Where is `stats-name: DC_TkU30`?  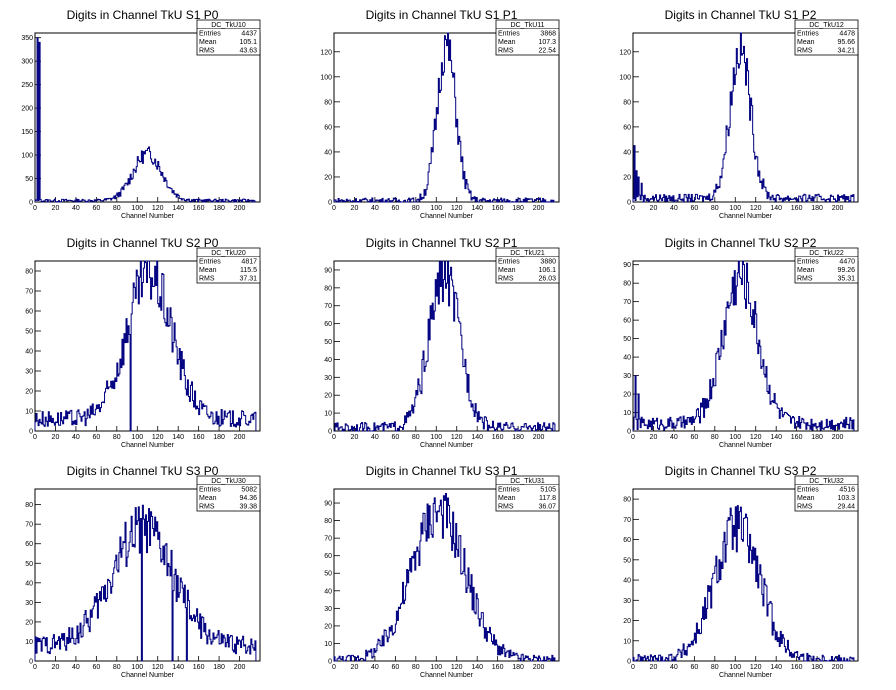 stats-name: DC_TkU30 is located at coordinates (228, 481).